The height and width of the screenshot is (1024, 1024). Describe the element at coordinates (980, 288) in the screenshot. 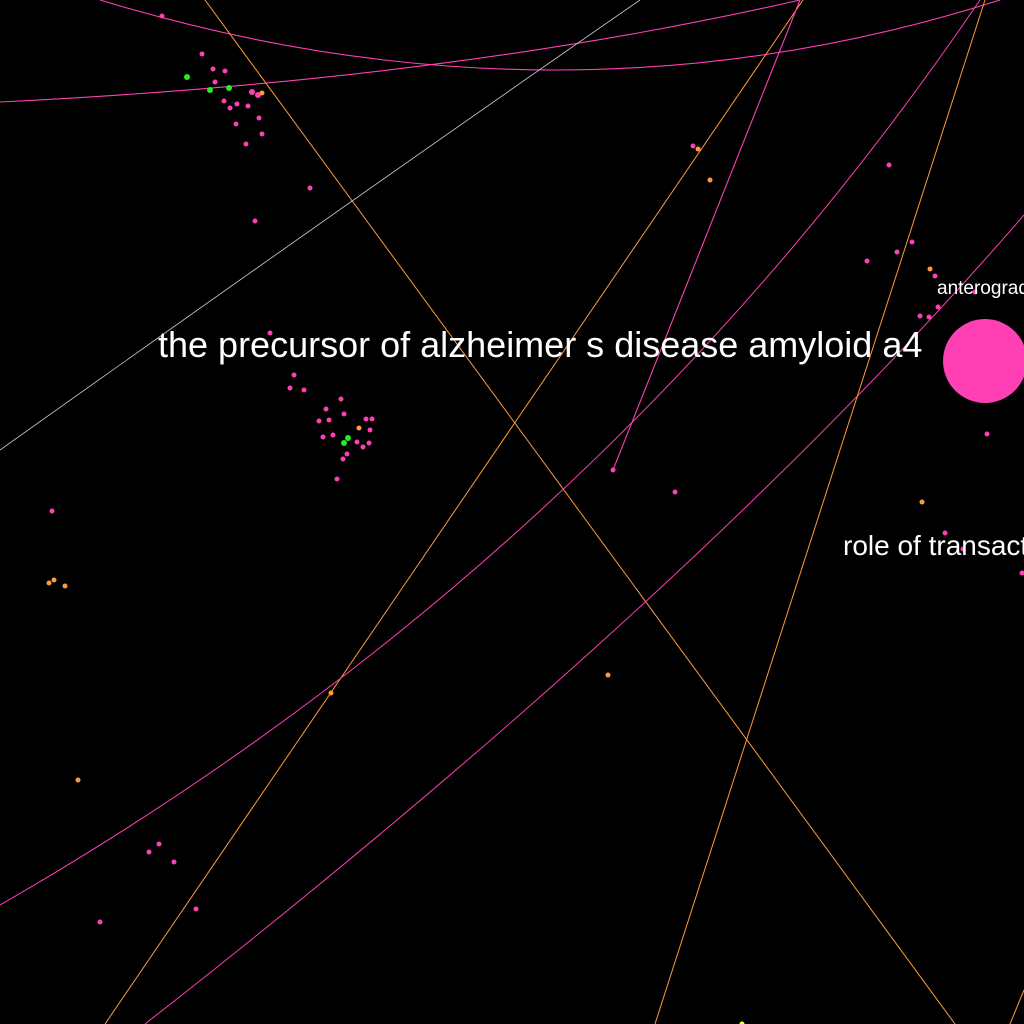

I see `node-label-anterograde: anterograde` at that location.